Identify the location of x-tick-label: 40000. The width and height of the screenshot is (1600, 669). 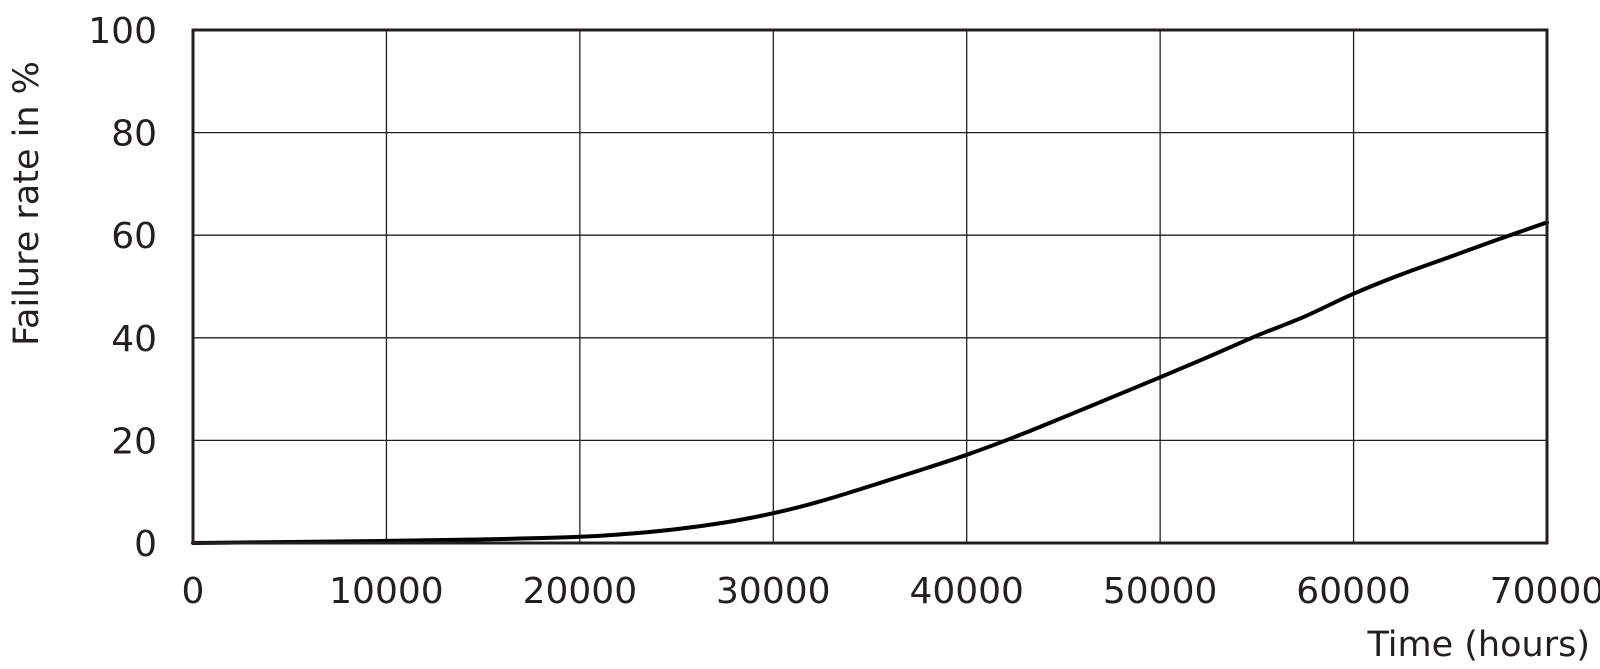
(966, 591).